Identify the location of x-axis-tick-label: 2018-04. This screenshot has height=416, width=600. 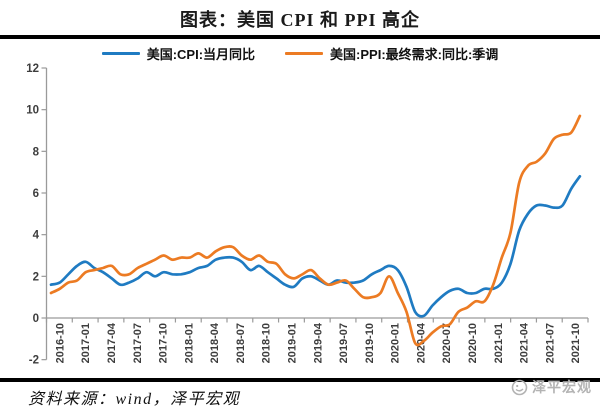
(215, 342).